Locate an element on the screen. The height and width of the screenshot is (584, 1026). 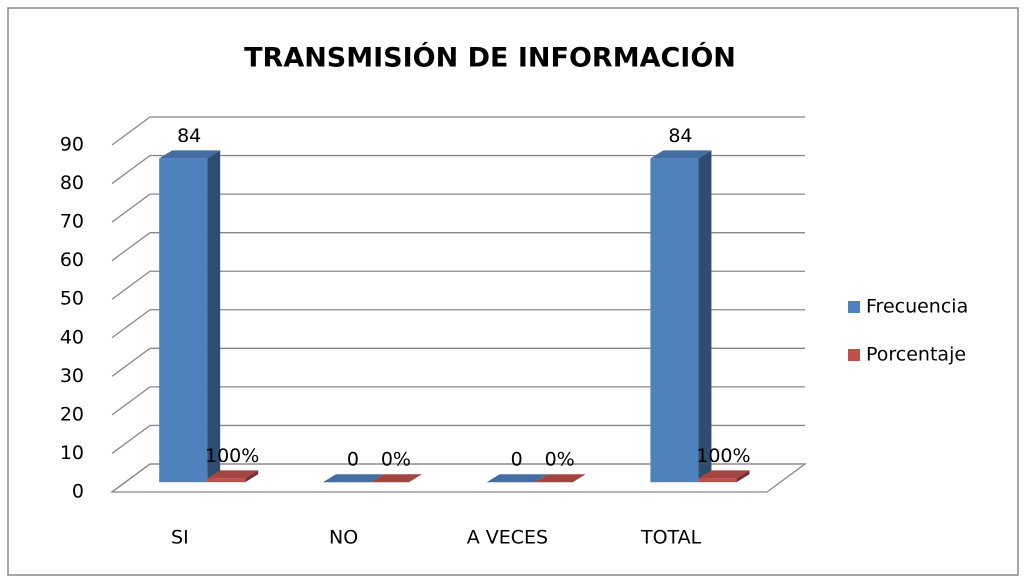
legend-label: Porcentaje is located at coordinates (916, 355).